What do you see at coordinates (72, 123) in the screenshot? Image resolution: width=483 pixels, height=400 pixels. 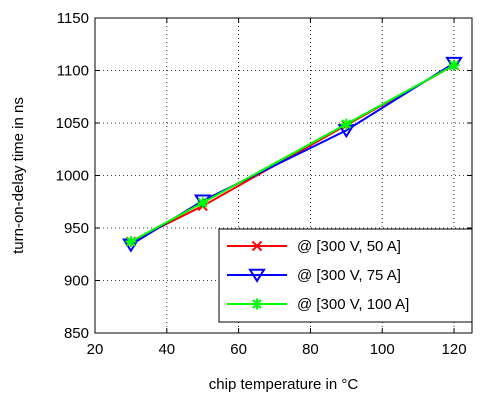 I see `y-tick-label: 1050` at bounding box center [72, 123].